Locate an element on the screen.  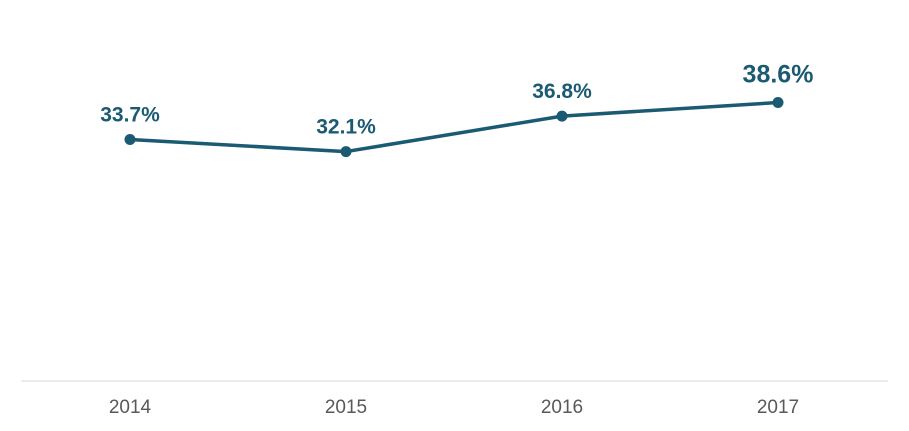
data-label-2014: 33.7% is located at coordinates (130, 115).